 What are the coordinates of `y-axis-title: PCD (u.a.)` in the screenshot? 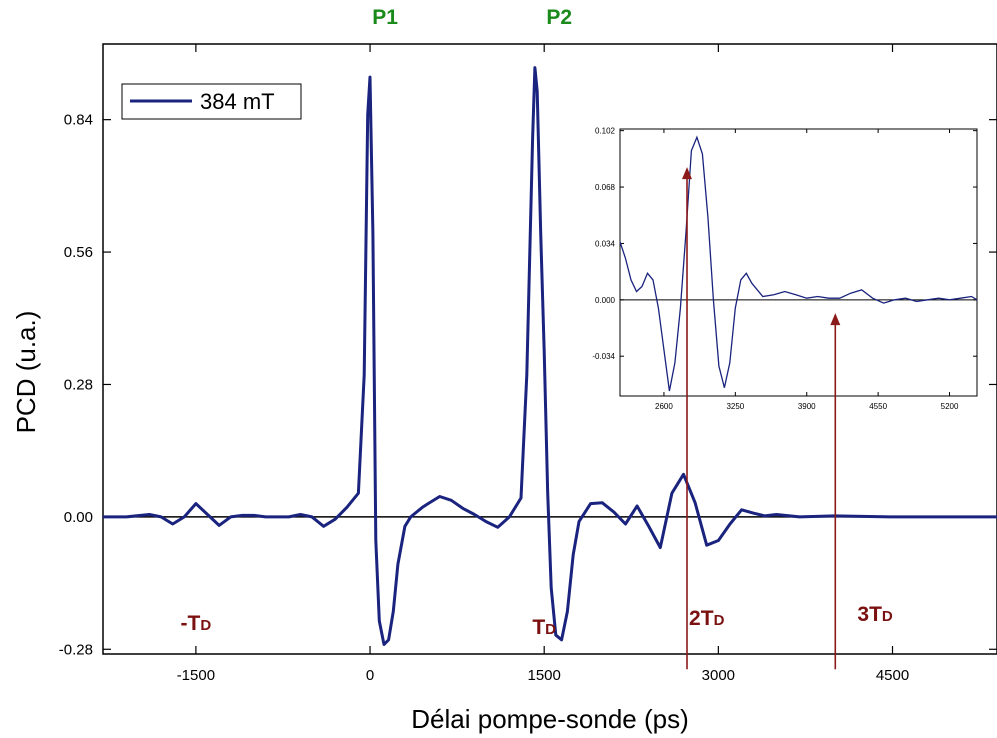 It's located at (26, 372).